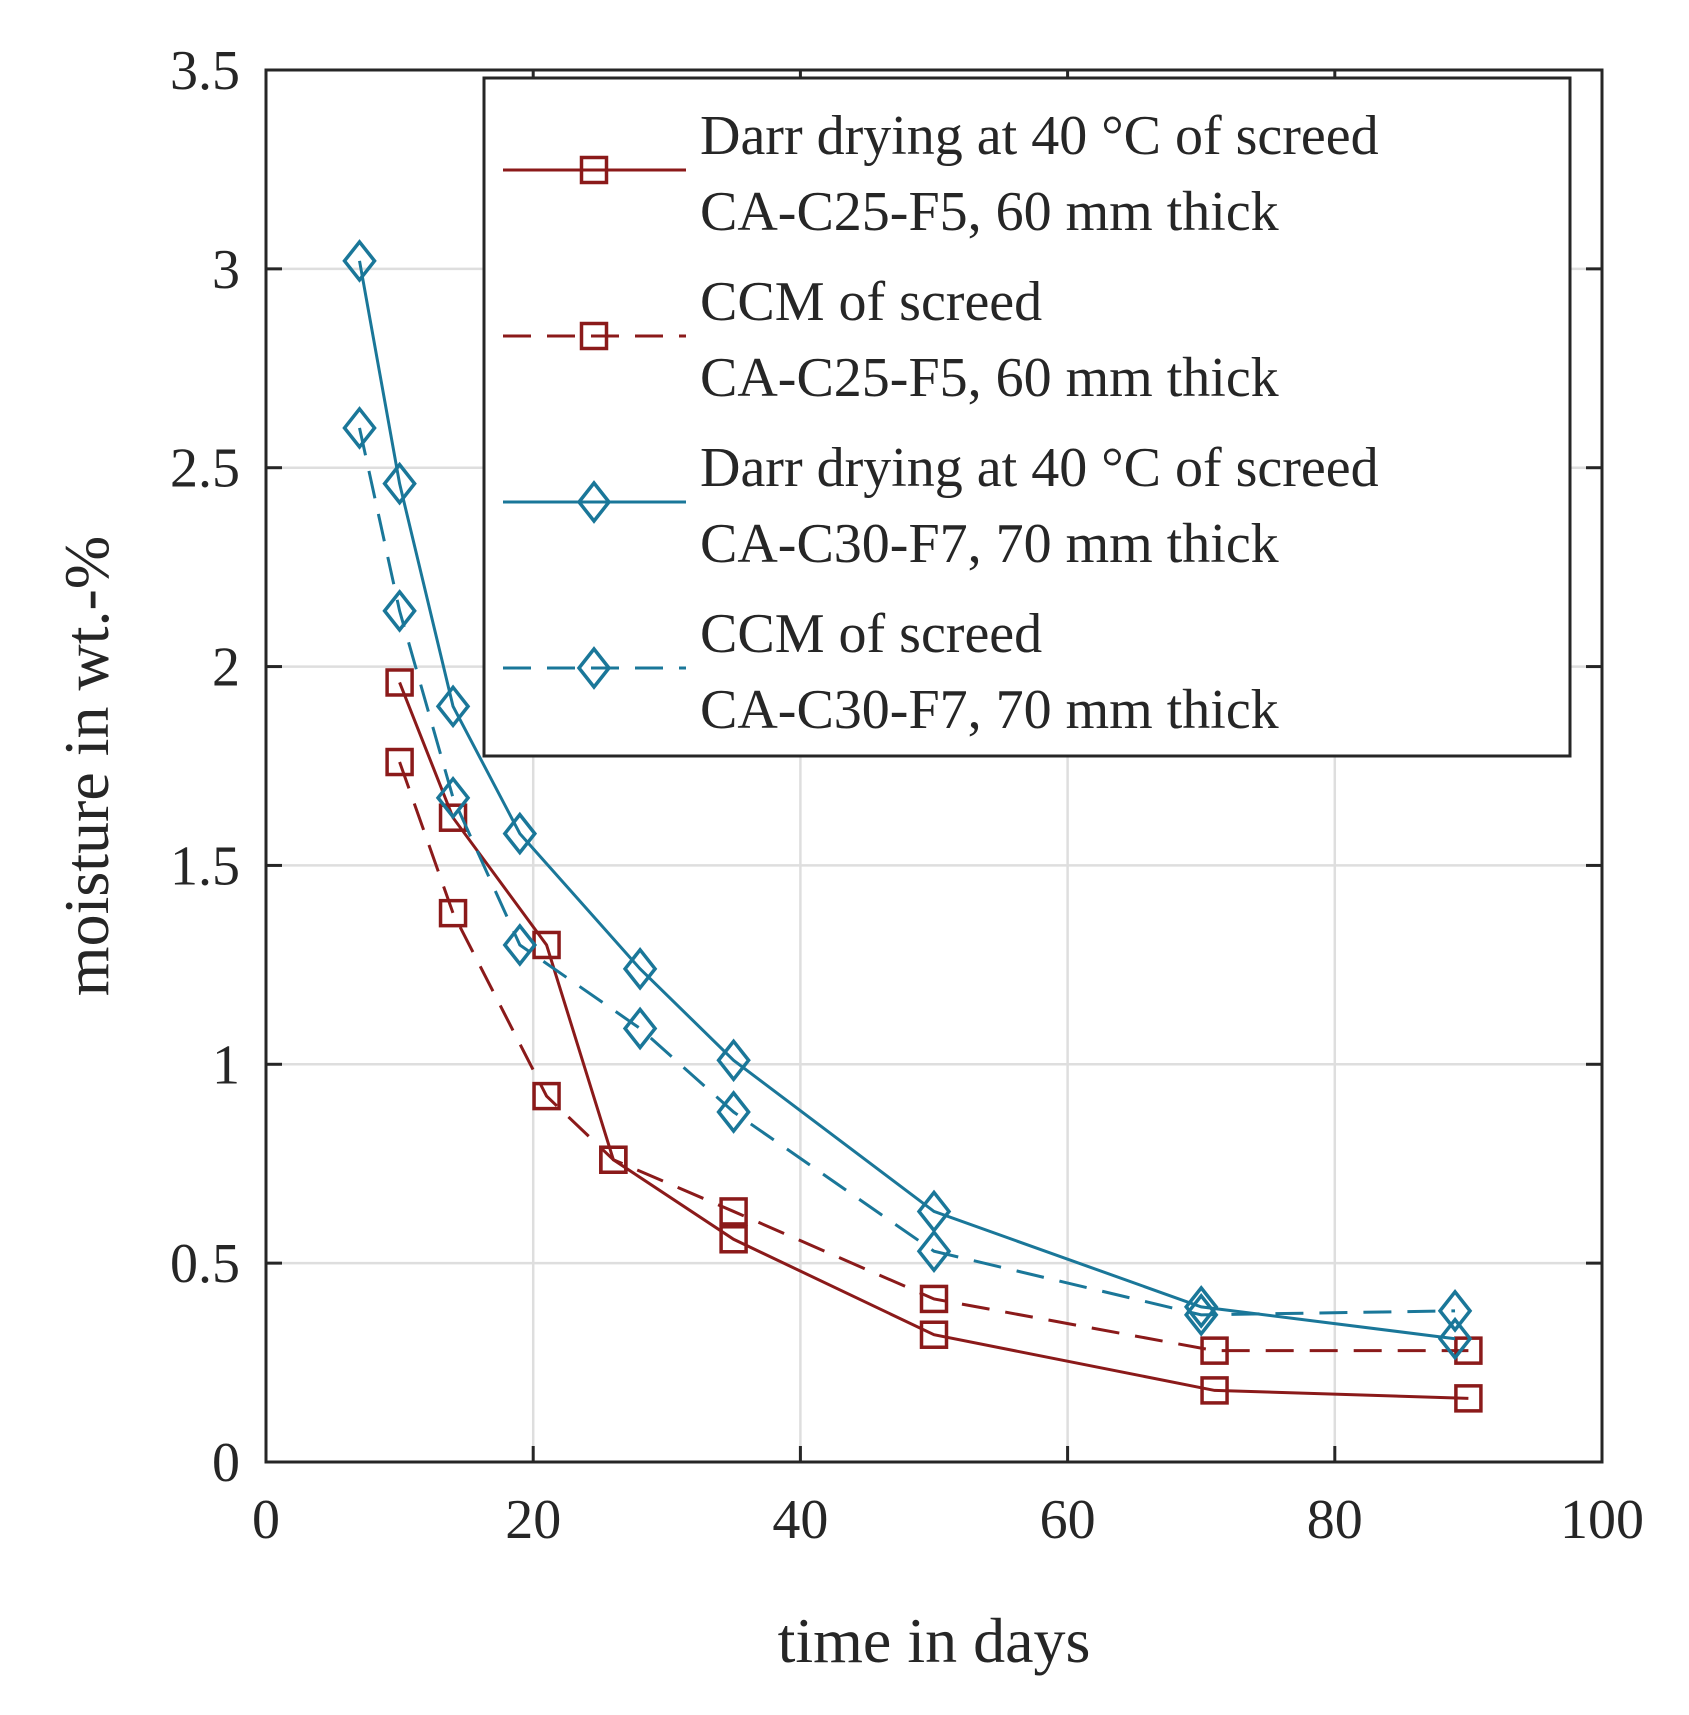 The image size is (1689, 1715). I want to click on x-tick-label: 0, so click(266, 1520).